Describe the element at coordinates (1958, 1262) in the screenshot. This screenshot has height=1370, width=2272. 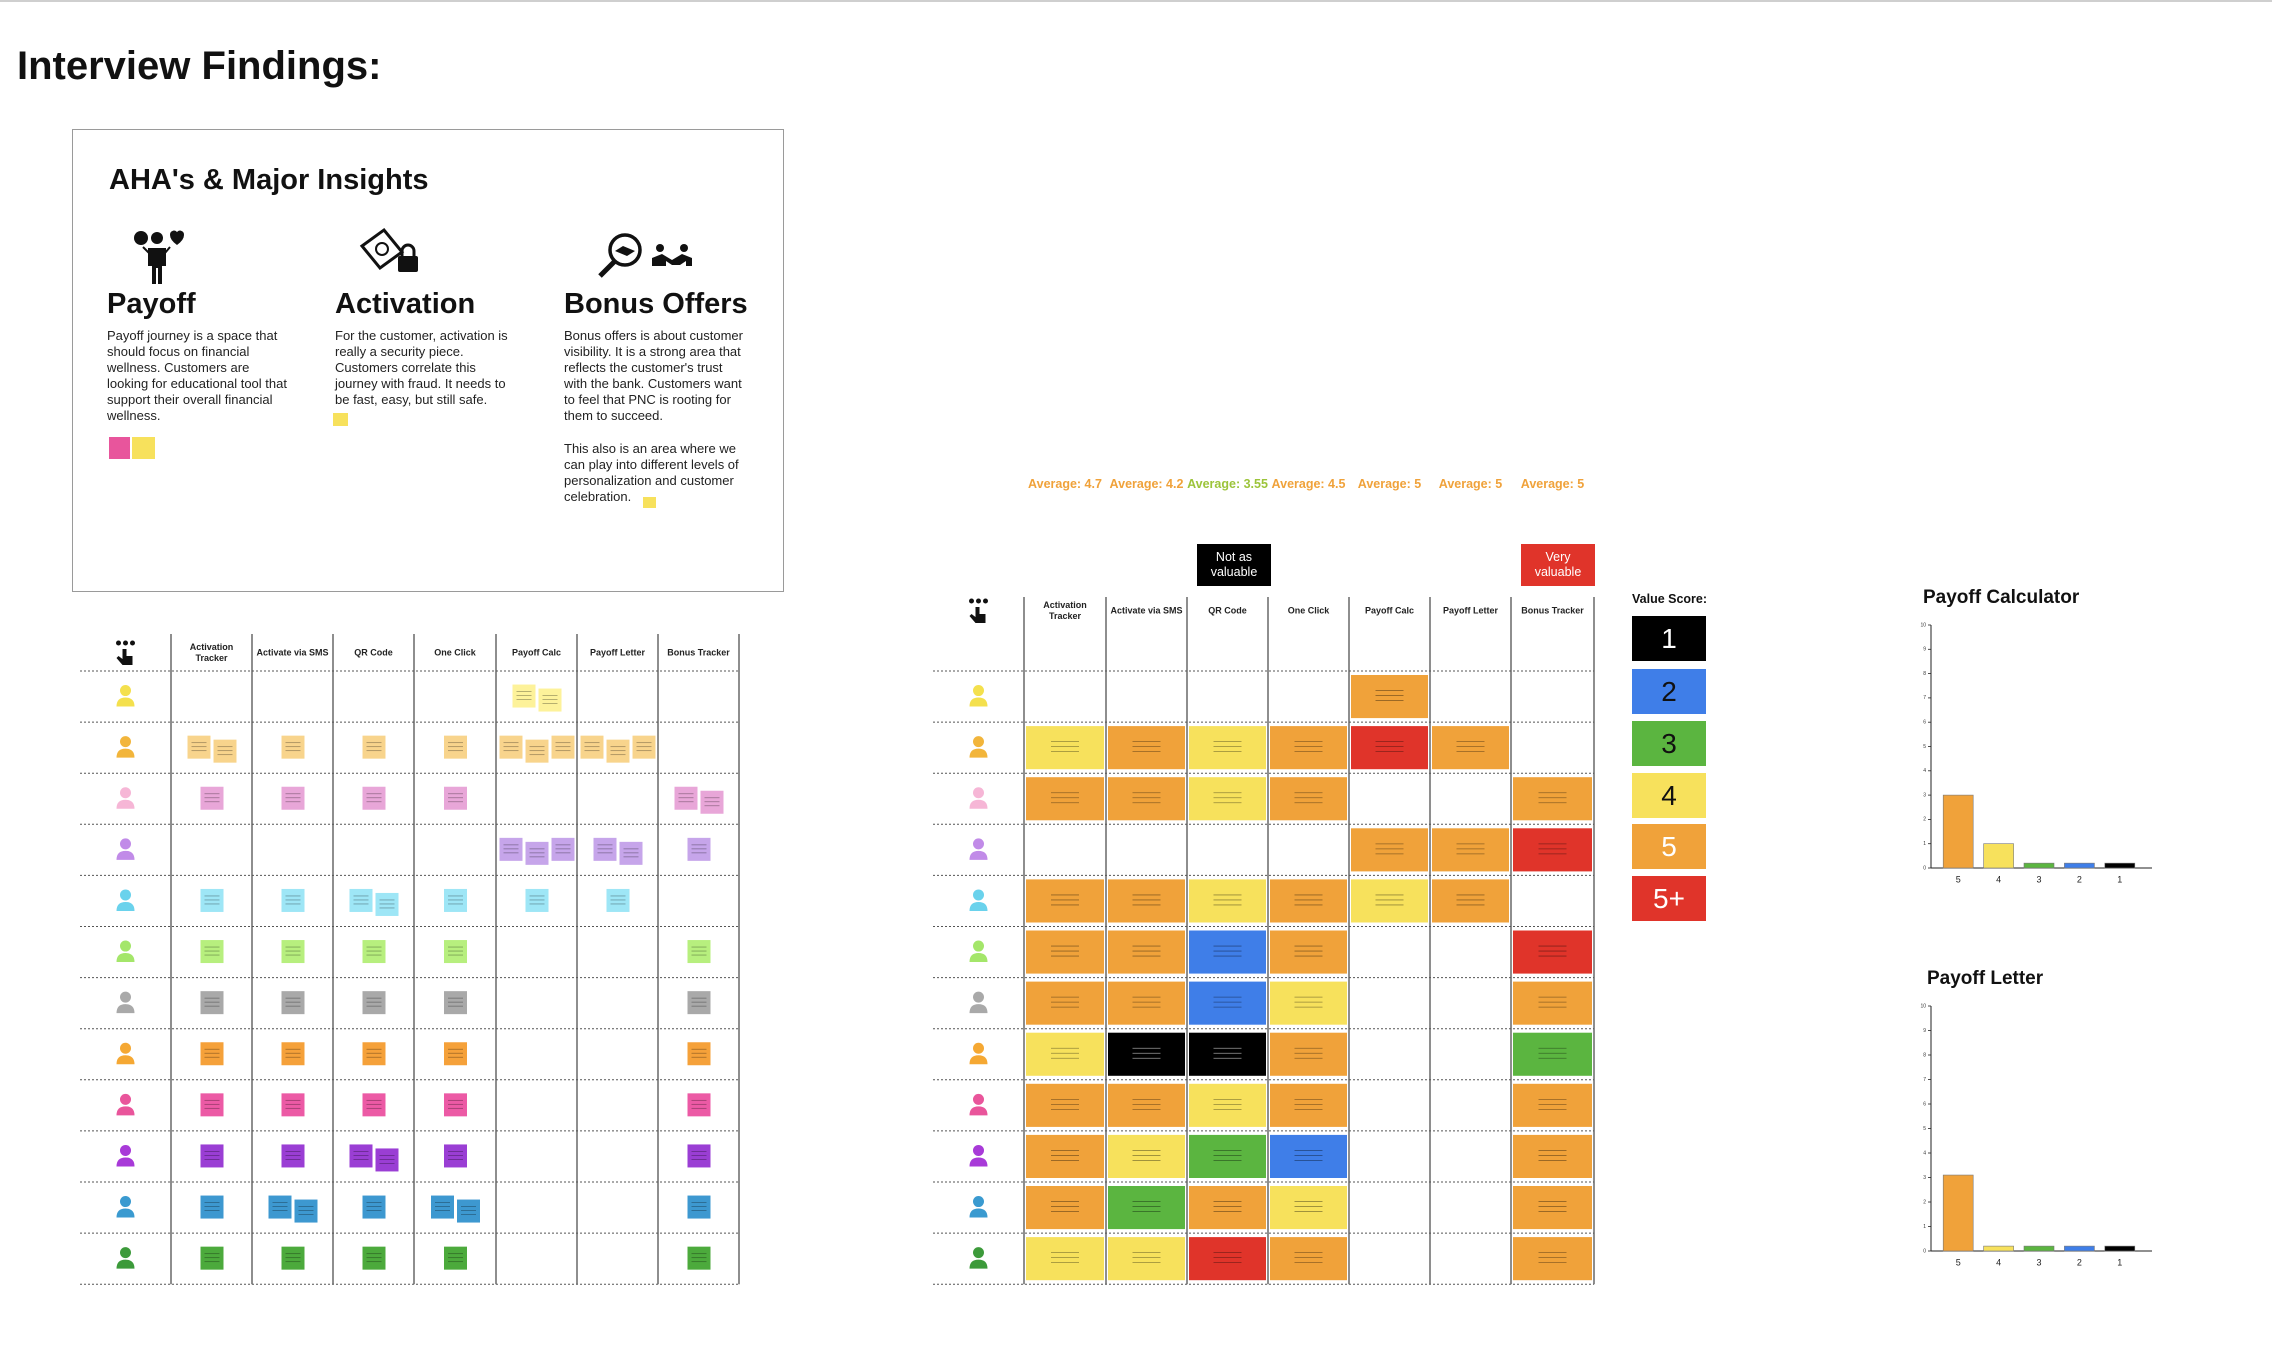
I see `x-tick-label: 5` at that location.